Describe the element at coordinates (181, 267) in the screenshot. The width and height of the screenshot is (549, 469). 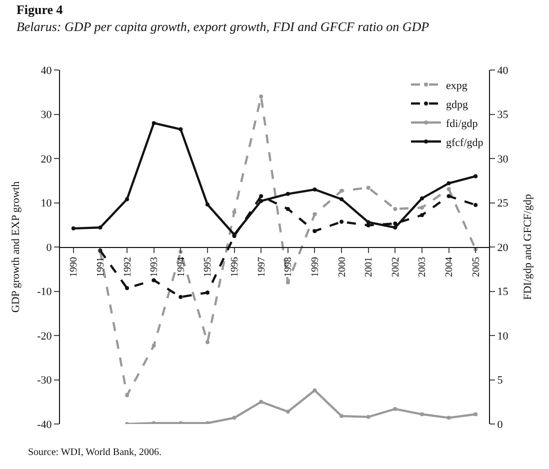
I see `x-tick-label: 1994` at that location.